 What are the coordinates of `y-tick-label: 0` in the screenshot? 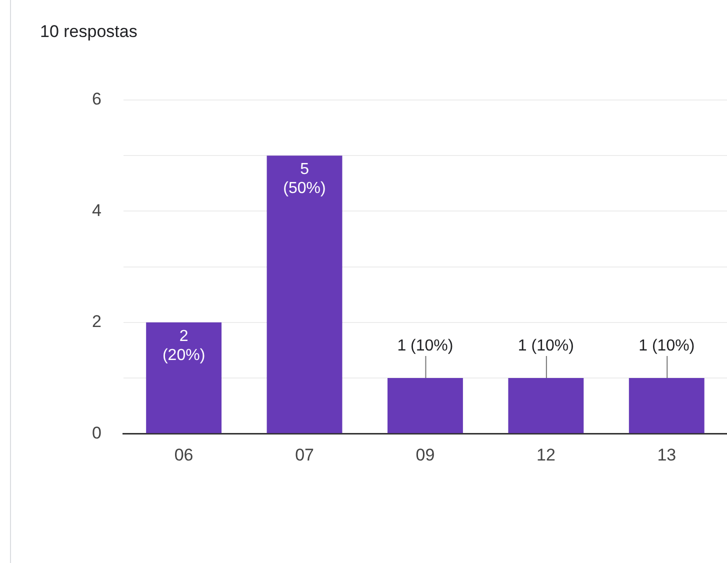 It's located at (97, 432).